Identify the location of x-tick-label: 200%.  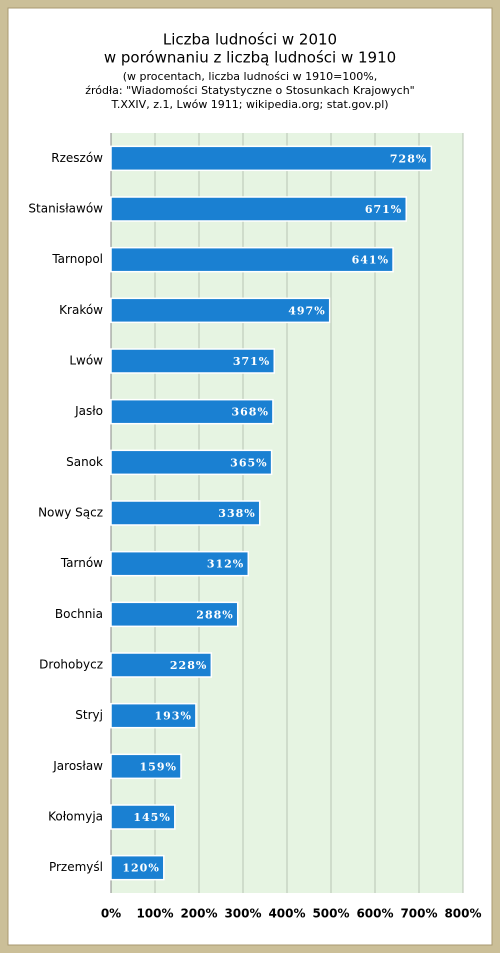
(198, 914).